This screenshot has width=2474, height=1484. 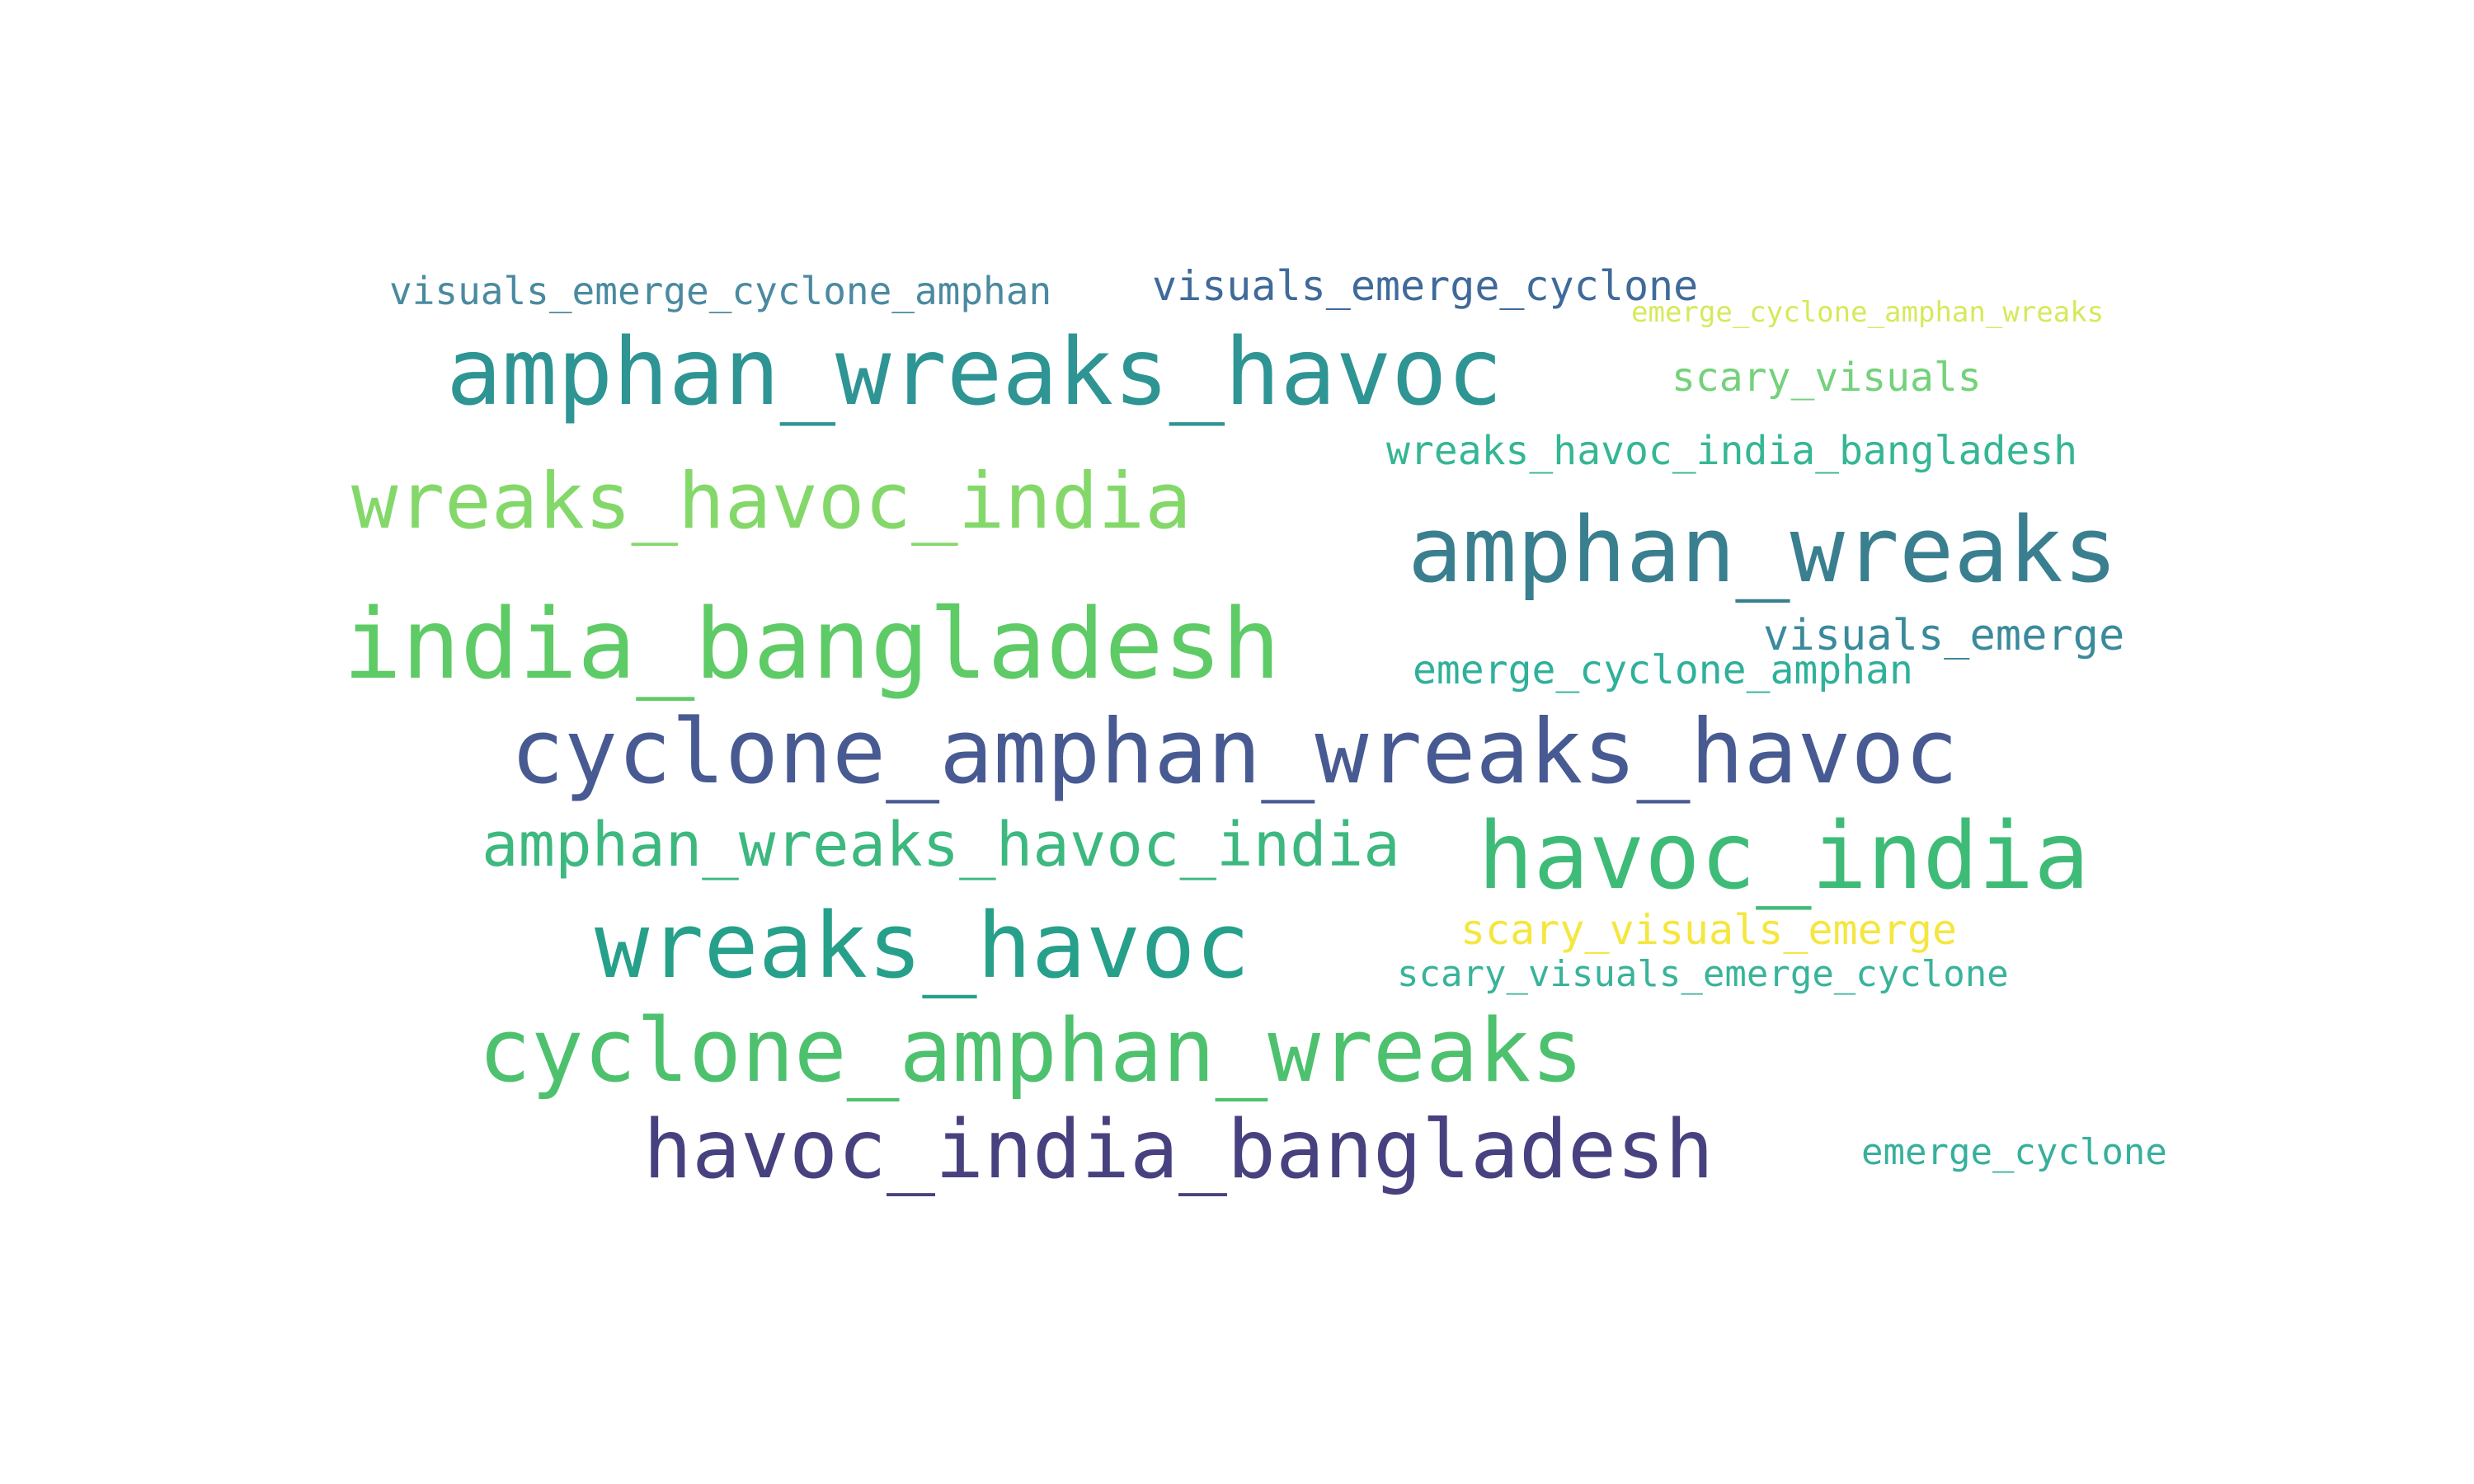 What do you see at coordinates (1784, 856) in the screenshot?
I see `word-havoc-india: havoc_india` at bounding box center [1784, 856].